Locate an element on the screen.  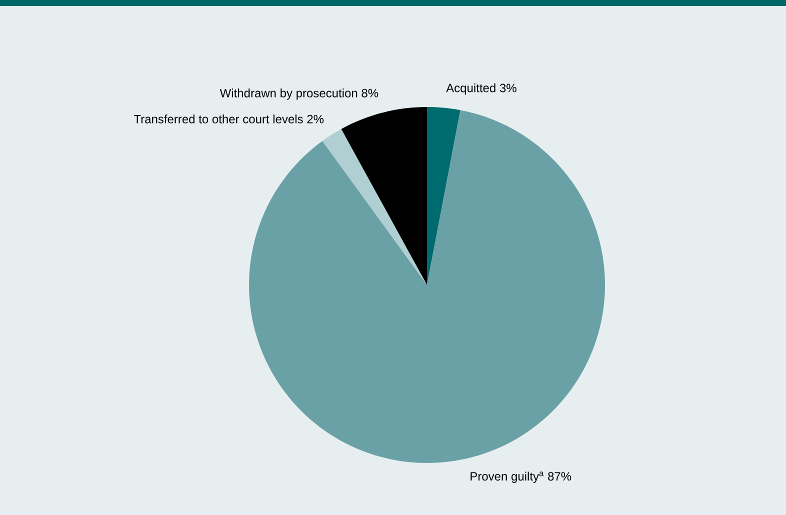
slice-label: Proven guilty$^{a}$ is located at coordinates (507, 477).